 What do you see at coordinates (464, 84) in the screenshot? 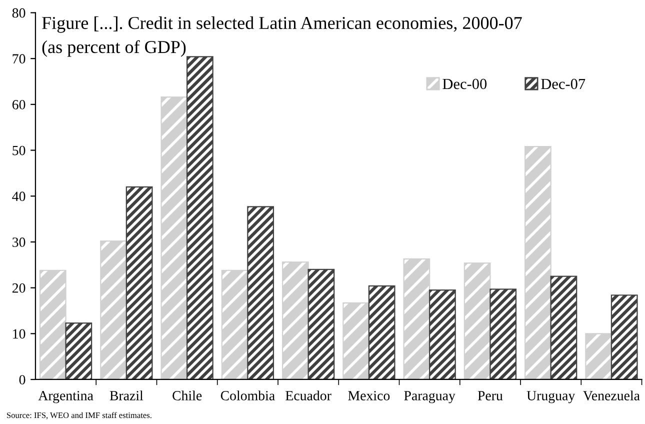
I see `legend-label: Dec-00` at bounding box center [464, 84].